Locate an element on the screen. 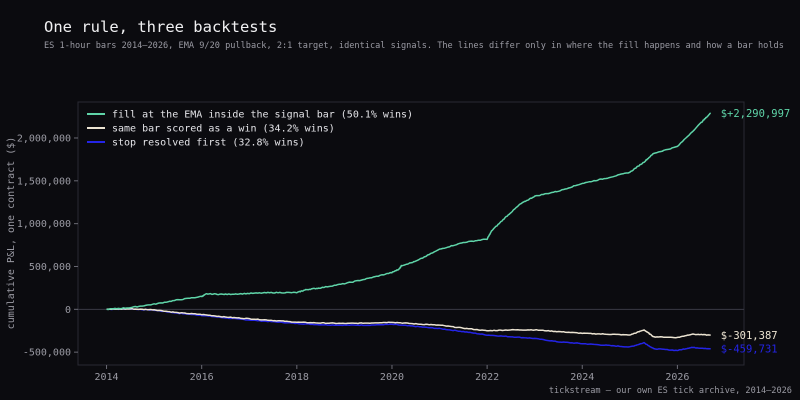 This screenshot has height=400, width=800. legend-label-2: same bar scored as a win (34.2% wins) is located at coordinates (223, 129).